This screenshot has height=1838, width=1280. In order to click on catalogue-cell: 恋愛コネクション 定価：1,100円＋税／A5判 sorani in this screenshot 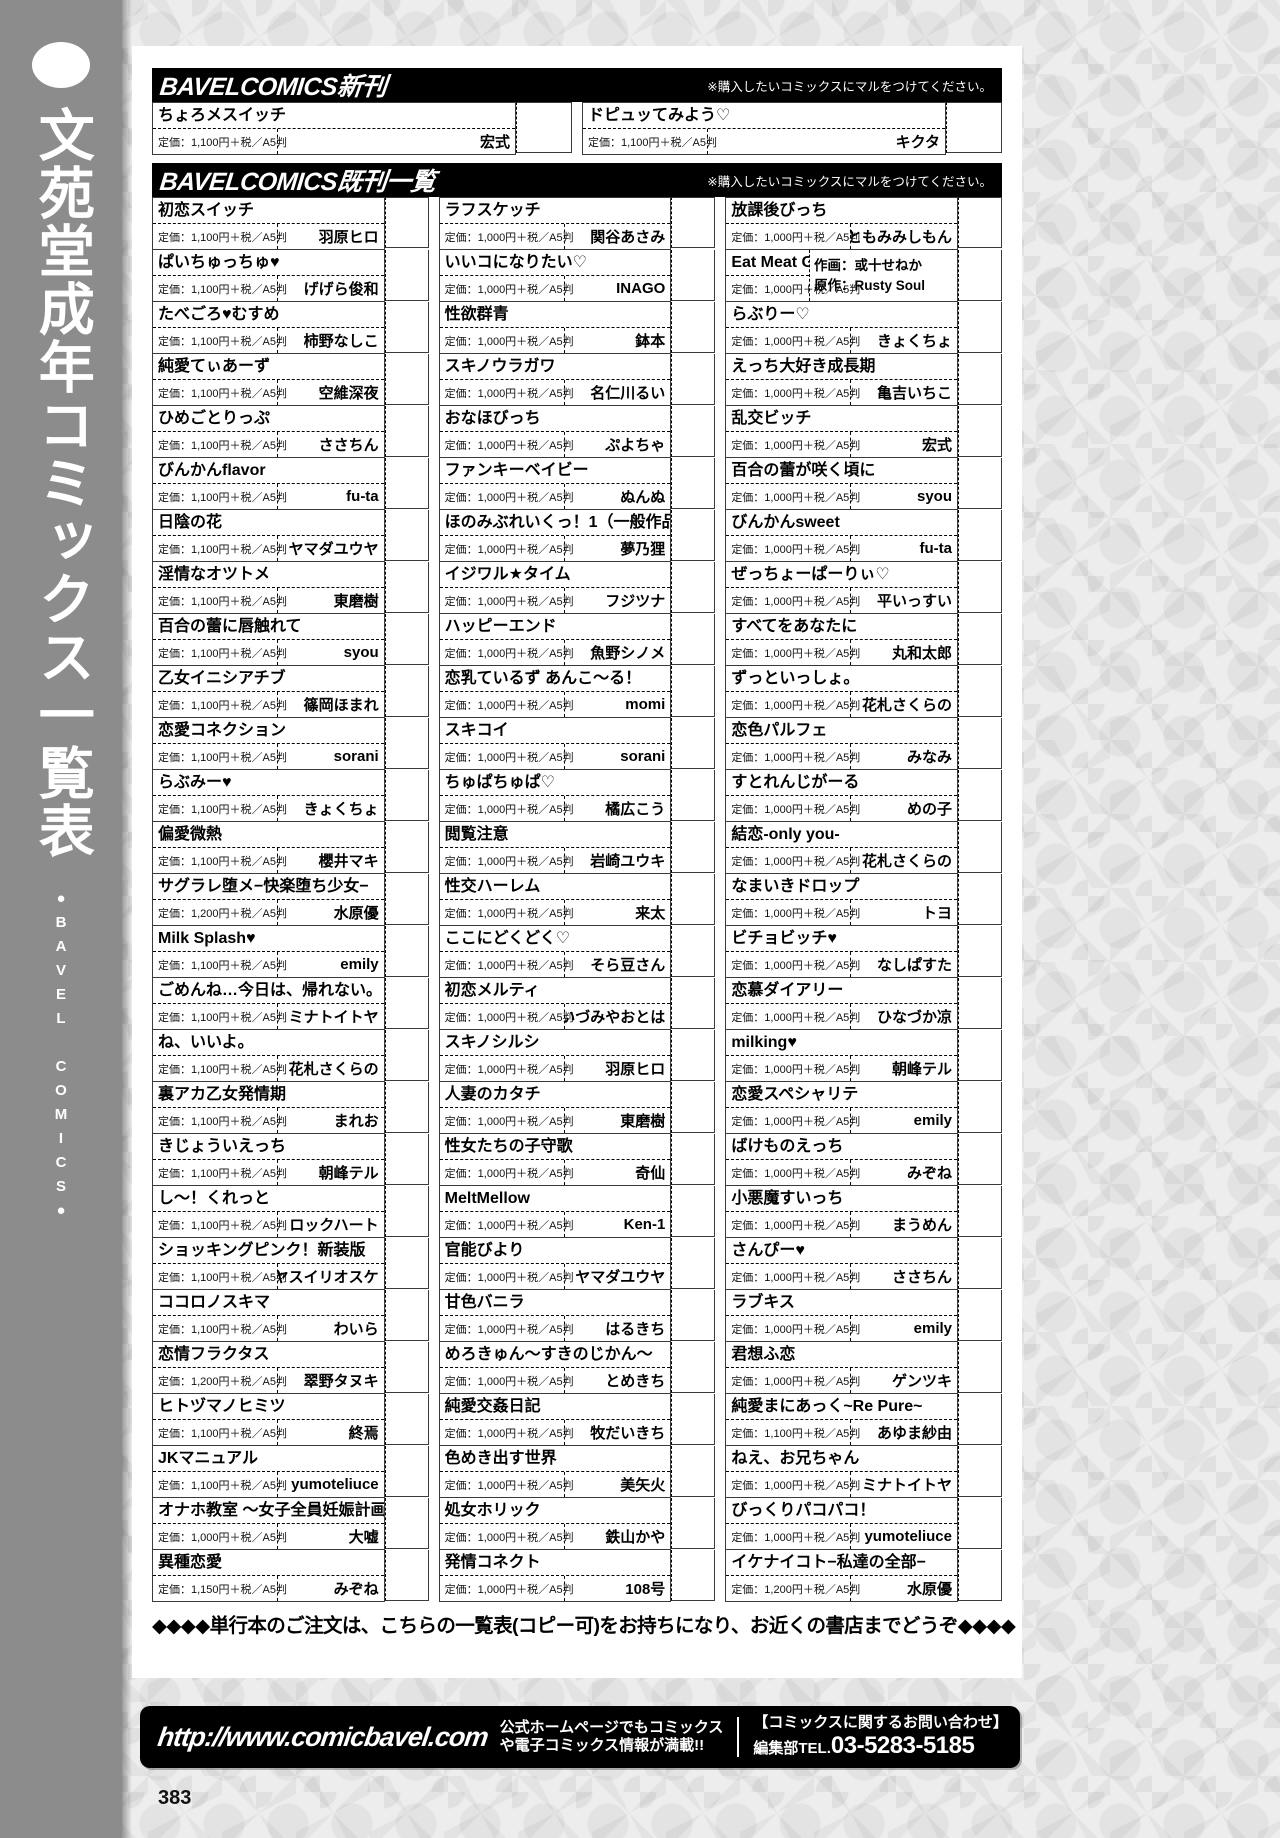, I will do `click(268, 744)`.